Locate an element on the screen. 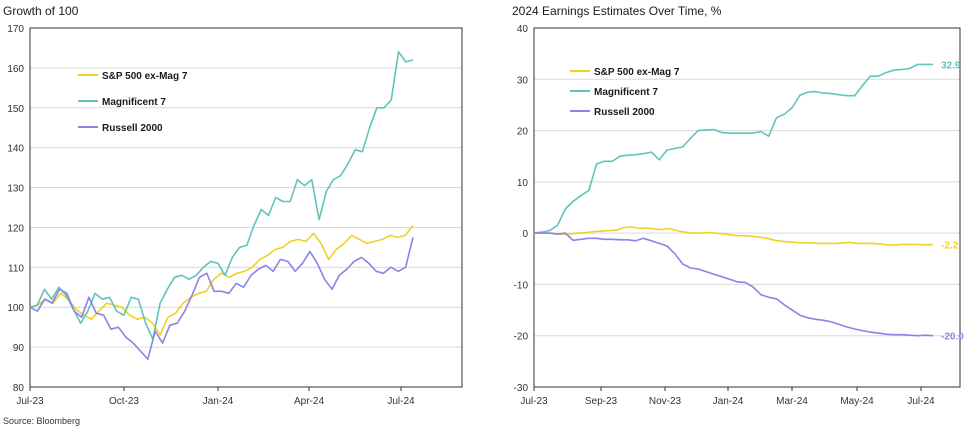 Image resolution: width=974 pixels, height=430 pixels. right-legend-label: Russell 2000 is located at coordinates (624, 112).